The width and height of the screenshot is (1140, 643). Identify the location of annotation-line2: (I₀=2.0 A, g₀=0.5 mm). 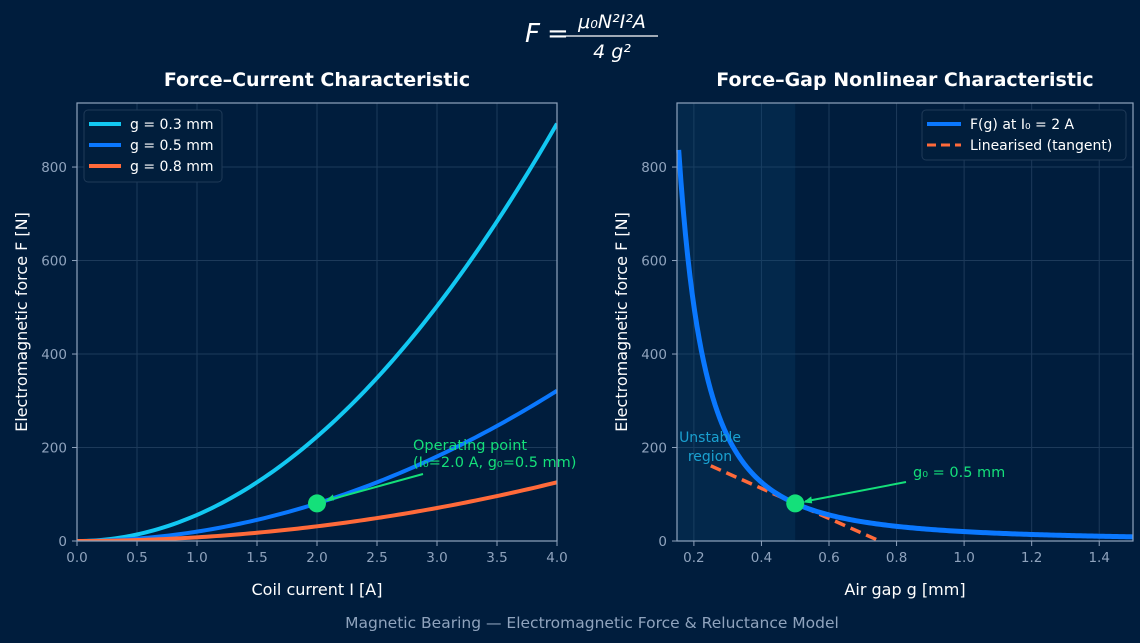
(494, 463).